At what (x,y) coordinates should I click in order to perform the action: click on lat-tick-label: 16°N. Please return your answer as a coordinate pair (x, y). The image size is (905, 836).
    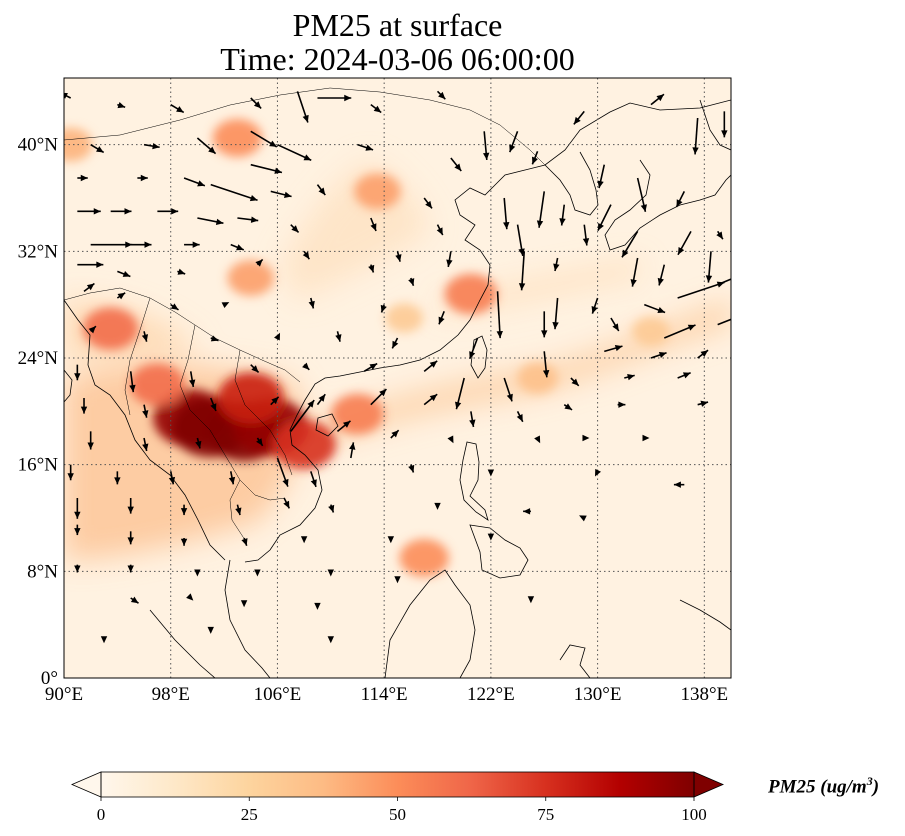
    Looking at the image, I should click on (38, 465).